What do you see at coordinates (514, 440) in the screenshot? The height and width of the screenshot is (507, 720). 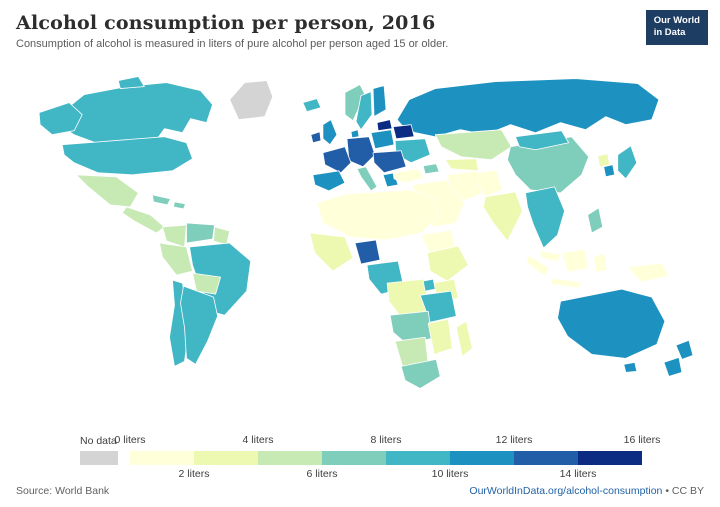 I see `legend-tick-label: 12 liters` at bounding box center [514, 440].